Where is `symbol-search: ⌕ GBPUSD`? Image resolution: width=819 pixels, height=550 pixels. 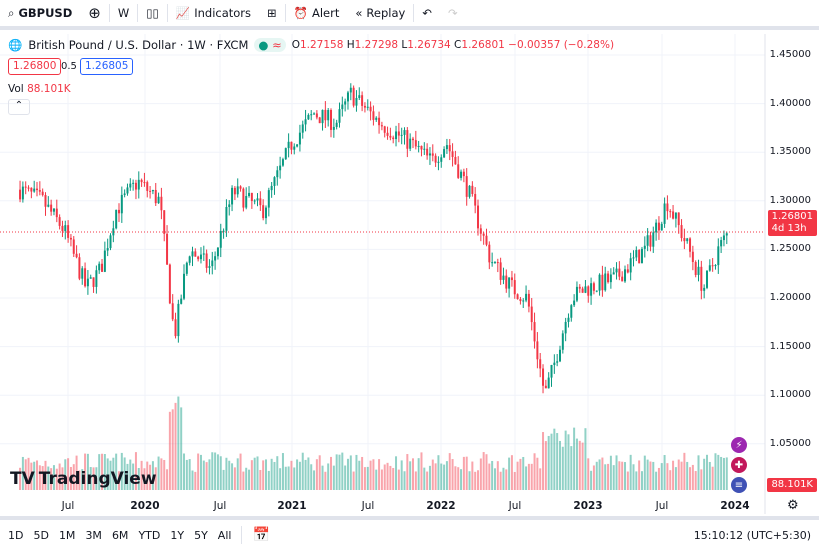
symbol-search: ⌕ GBPUSD is located at coordinates (40, 13).